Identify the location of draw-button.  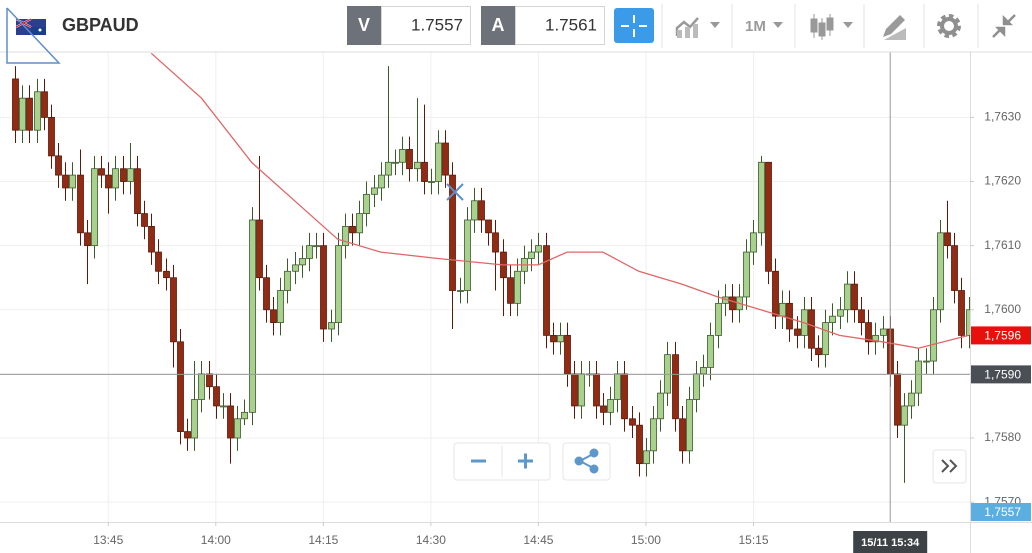
(894, 27).